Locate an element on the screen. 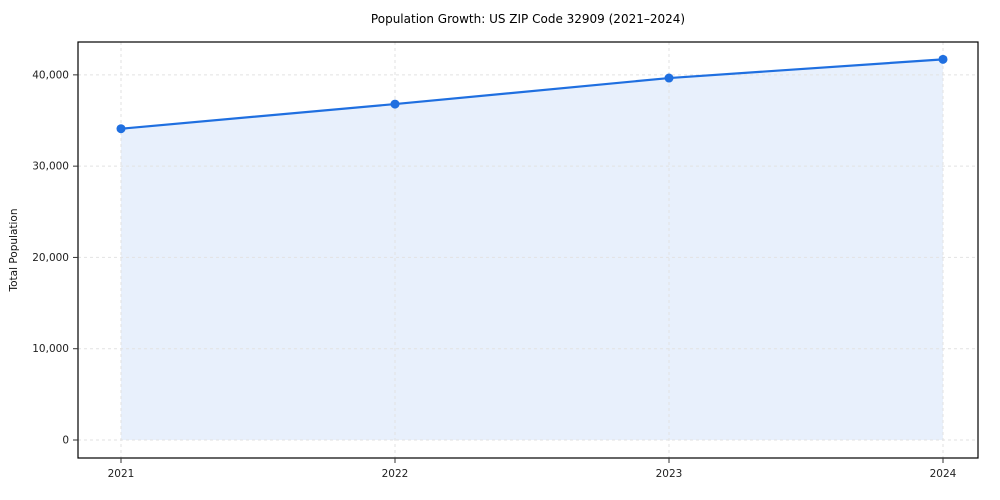 This screenshot has width=1000, height=500. series-line is located at coordinates (532, 94).